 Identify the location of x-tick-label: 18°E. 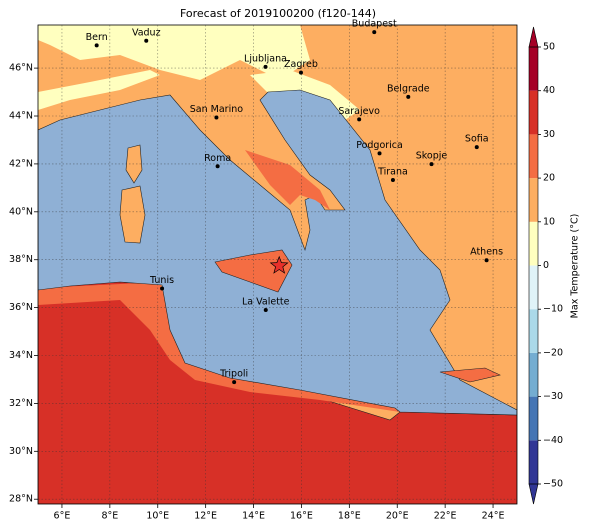
(349, 516).